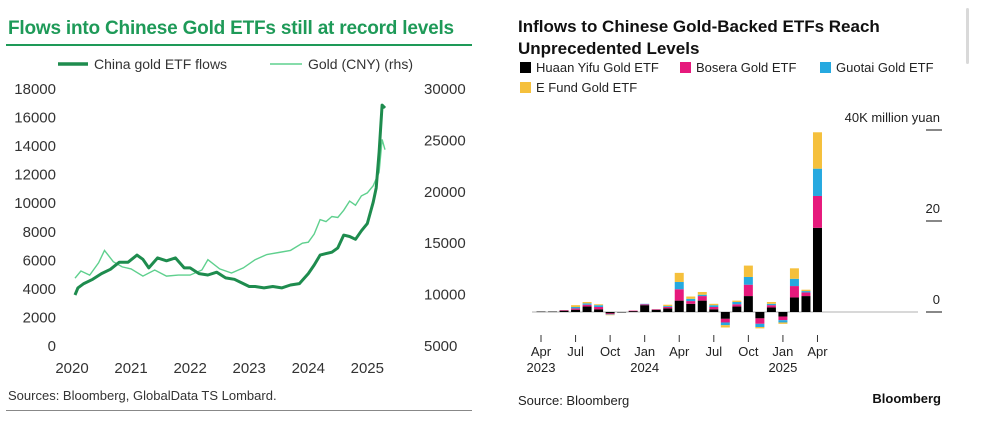 The height and width of the screenshot is (436, 987). Describe the element at coordinates (367, 368) in the screenshot. I see `x-tick-label: 2025` at that location.